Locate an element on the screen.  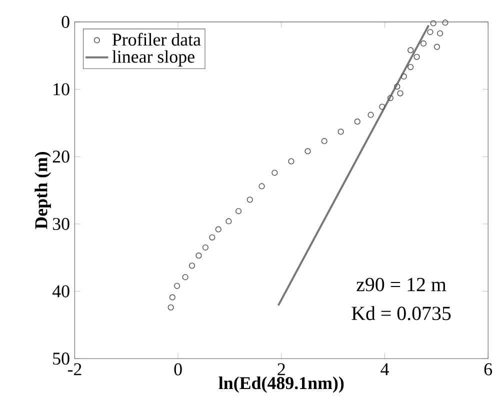
y-tick-label: 20 is located at coordinates (61, 156).